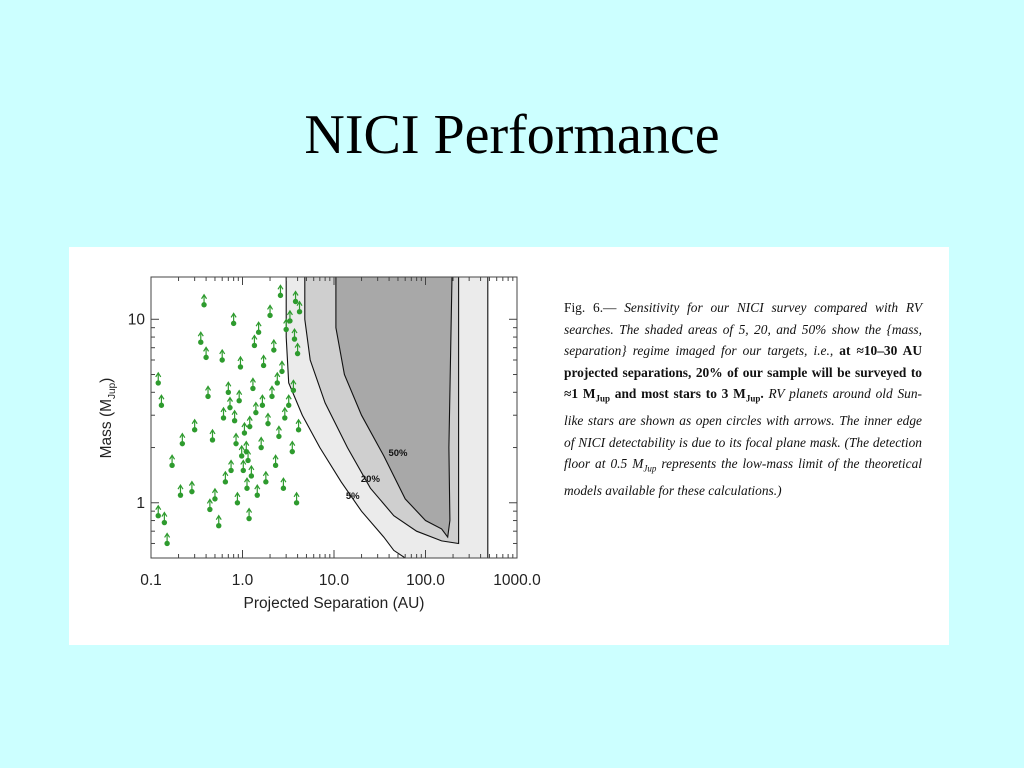 The width and height of the screenshot is (1024, 768). I want to click on contour-label-3: 50%, so click(398, 453).